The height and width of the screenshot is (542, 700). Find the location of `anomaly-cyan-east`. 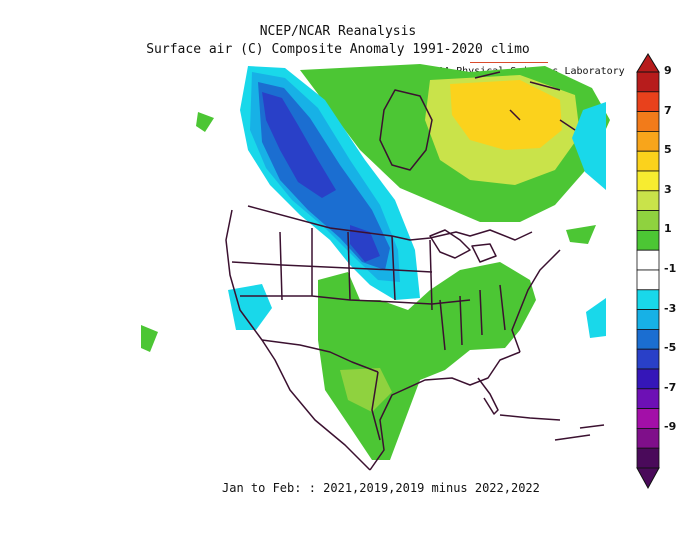

anomaly-cyan-east is located at coordinates (596, 318).